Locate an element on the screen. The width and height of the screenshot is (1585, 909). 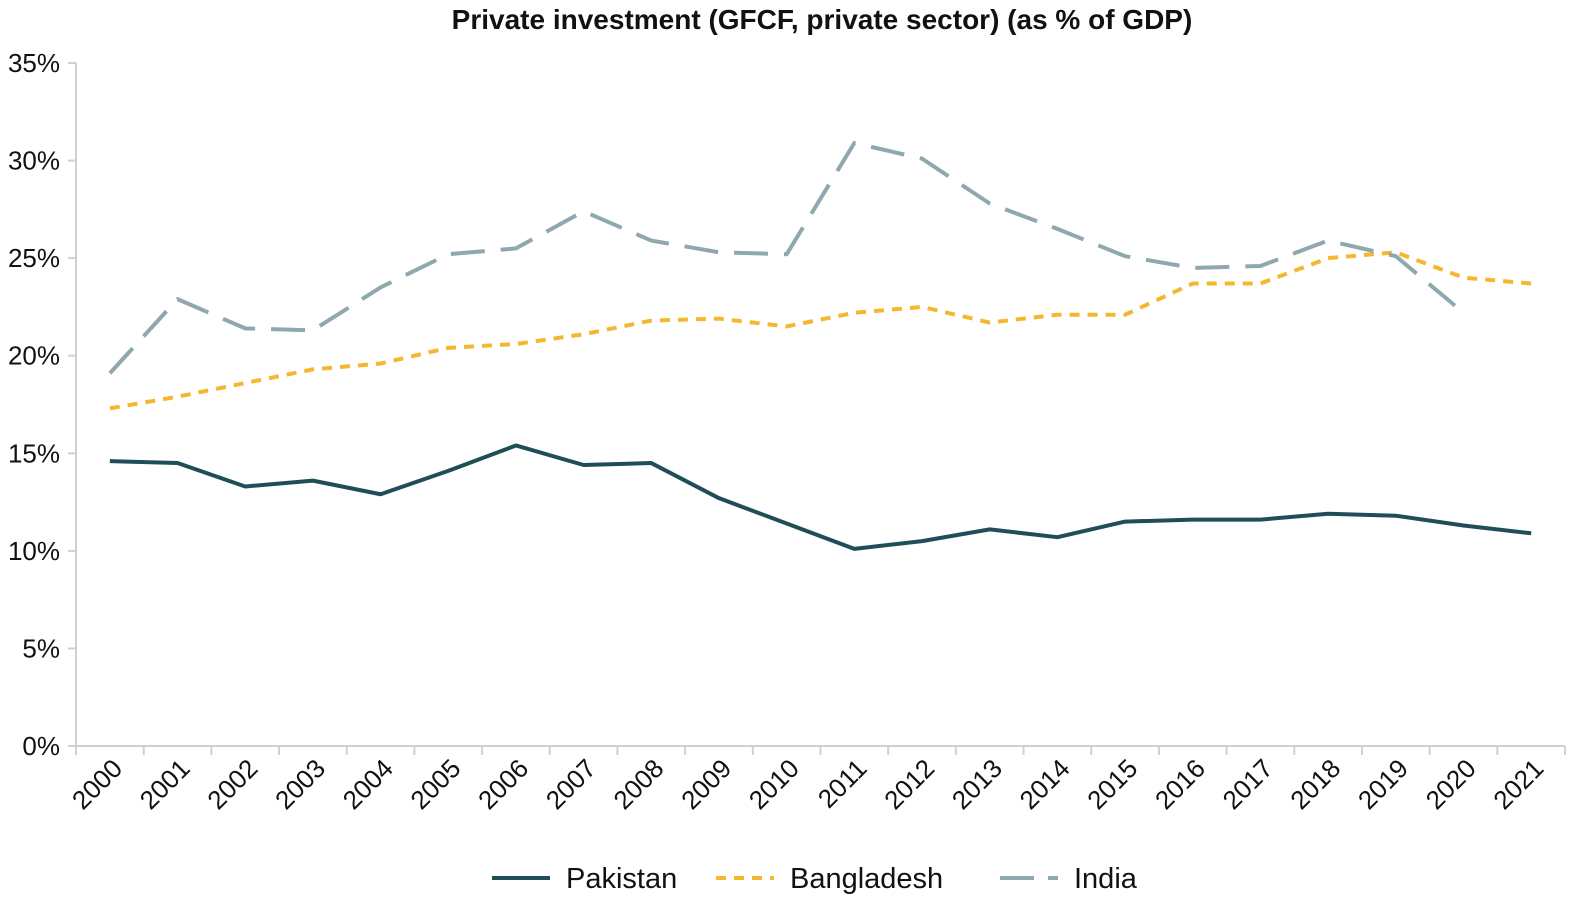
x-tick-label: 2011 is located at coordinates (842, 783).